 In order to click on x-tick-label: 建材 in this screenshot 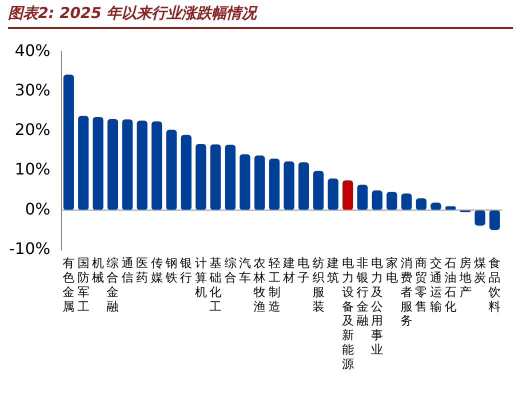, I will do `click(289, 270)`.